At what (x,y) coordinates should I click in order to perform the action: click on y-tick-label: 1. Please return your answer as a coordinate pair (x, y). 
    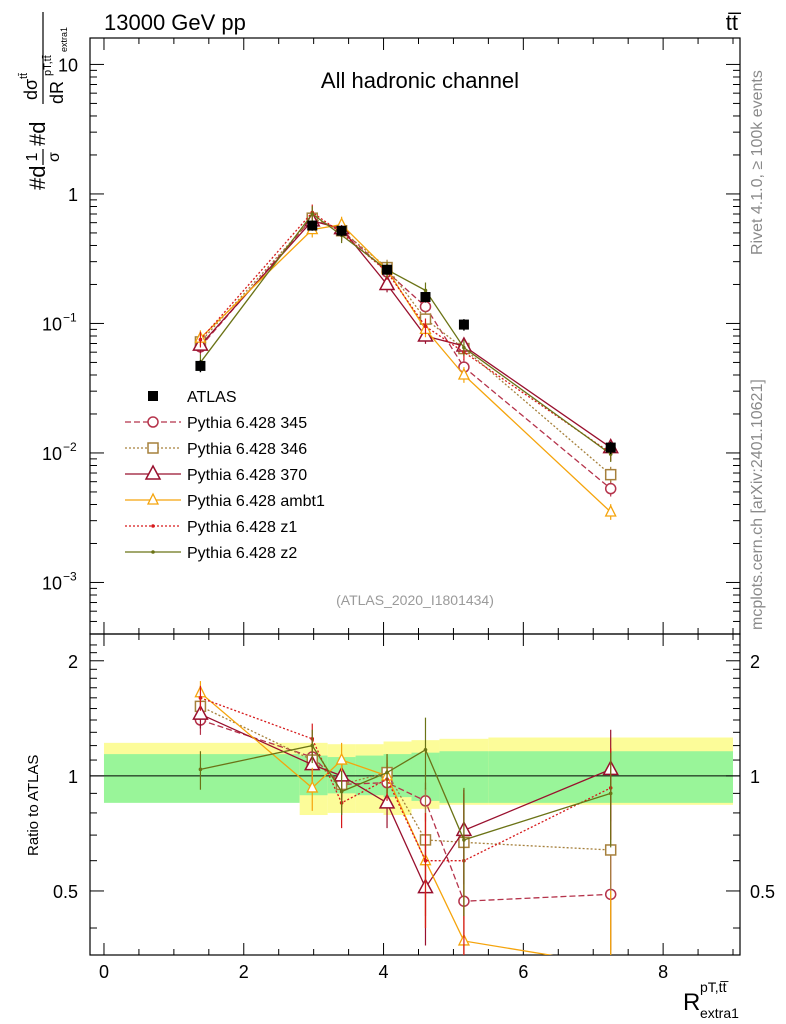
    Looking at the image, I should click on (73, 195).